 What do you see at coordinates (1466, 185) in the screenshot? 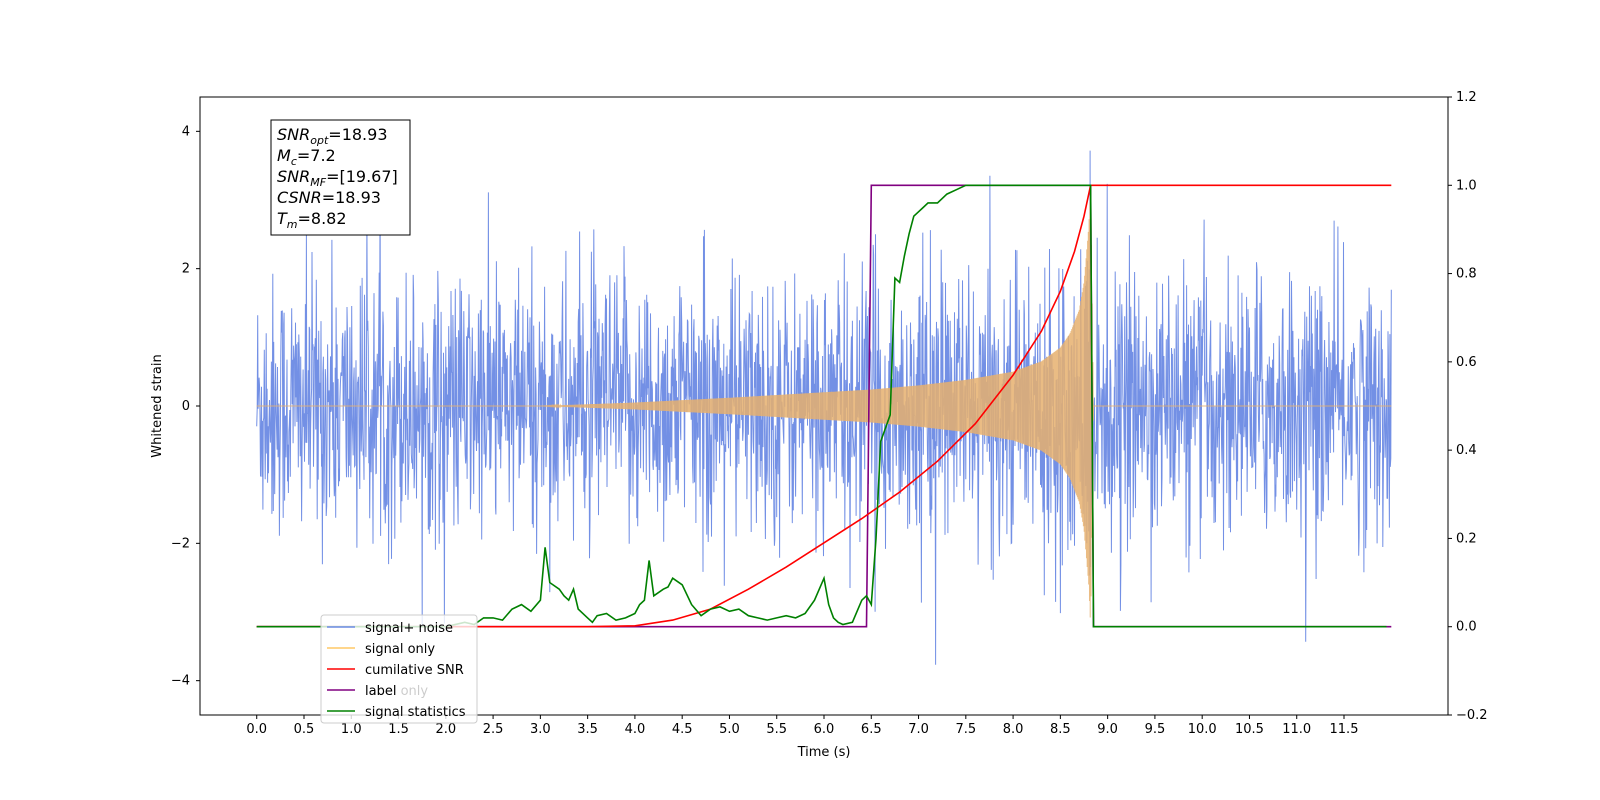
I see `y-right-tick-label: 1.0` at bounding box center [1466, 185].